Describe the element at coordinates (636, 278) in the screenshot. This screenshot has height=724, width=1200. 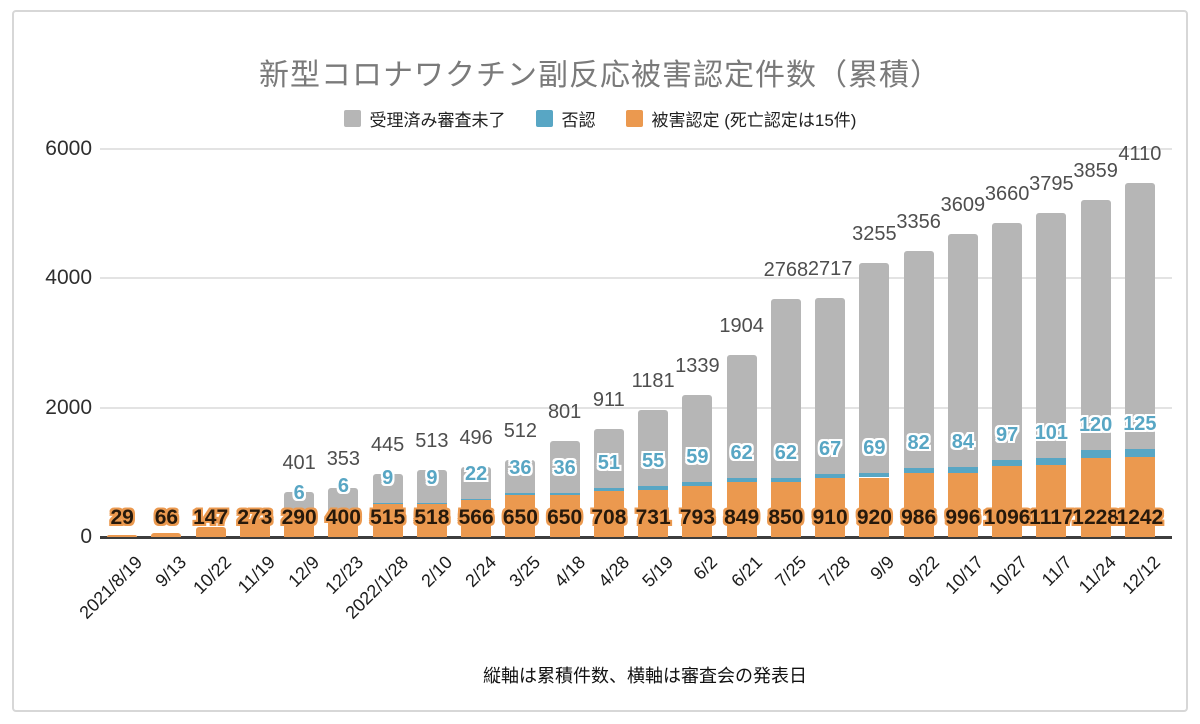
I see `y-gridline` at that location.